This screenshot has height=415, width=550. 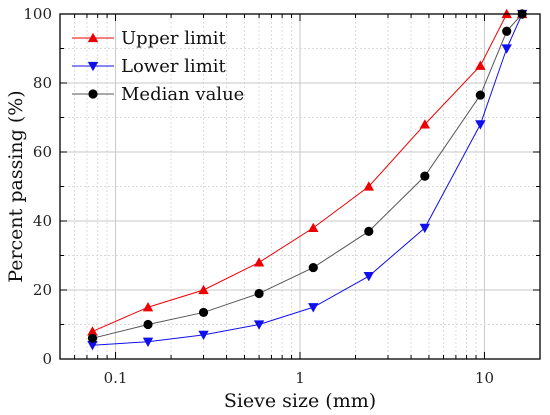 I want to click on x-axis-title: Sieve size (mm), so click(x=300, y=401).